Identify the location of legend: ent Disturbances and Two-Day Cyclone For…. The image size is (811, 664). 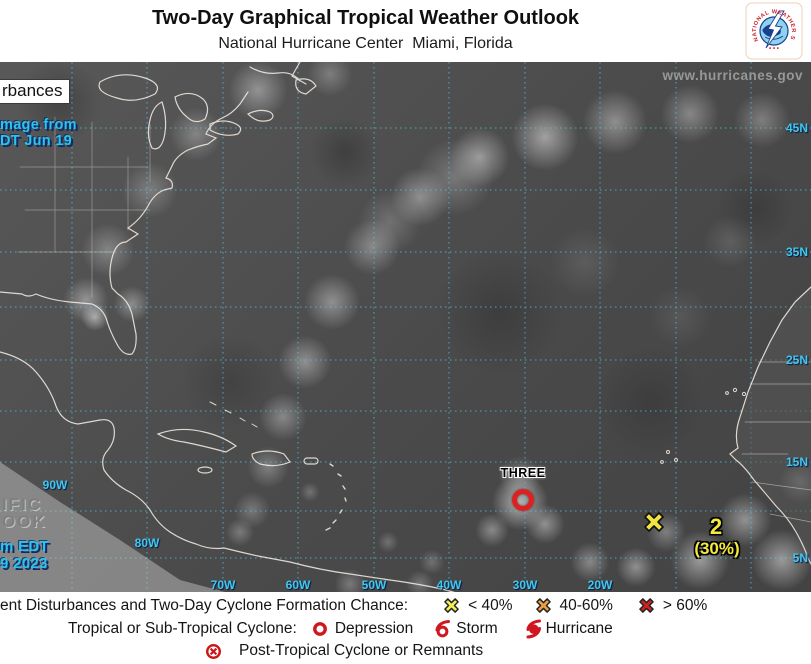
(405, 628).